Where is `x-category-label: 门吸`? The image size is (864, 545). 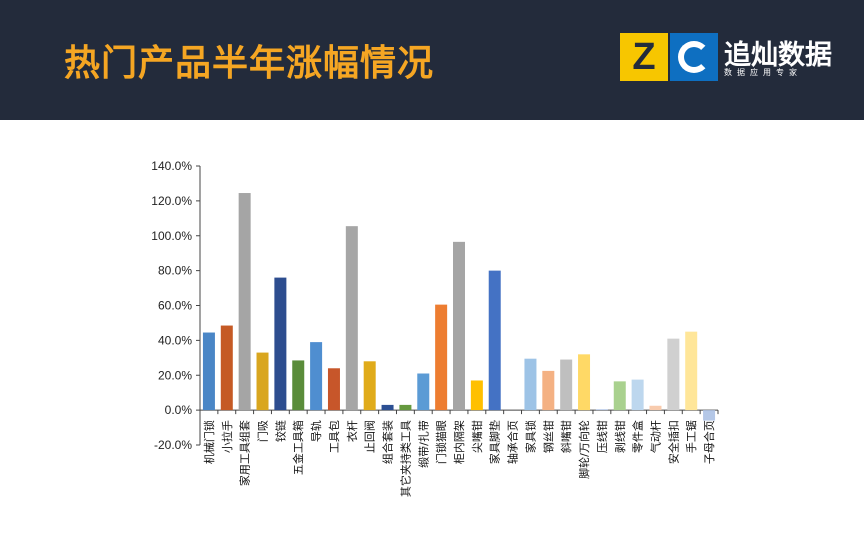 x-category-label: 门吸 is located at coordinates (263, 431).